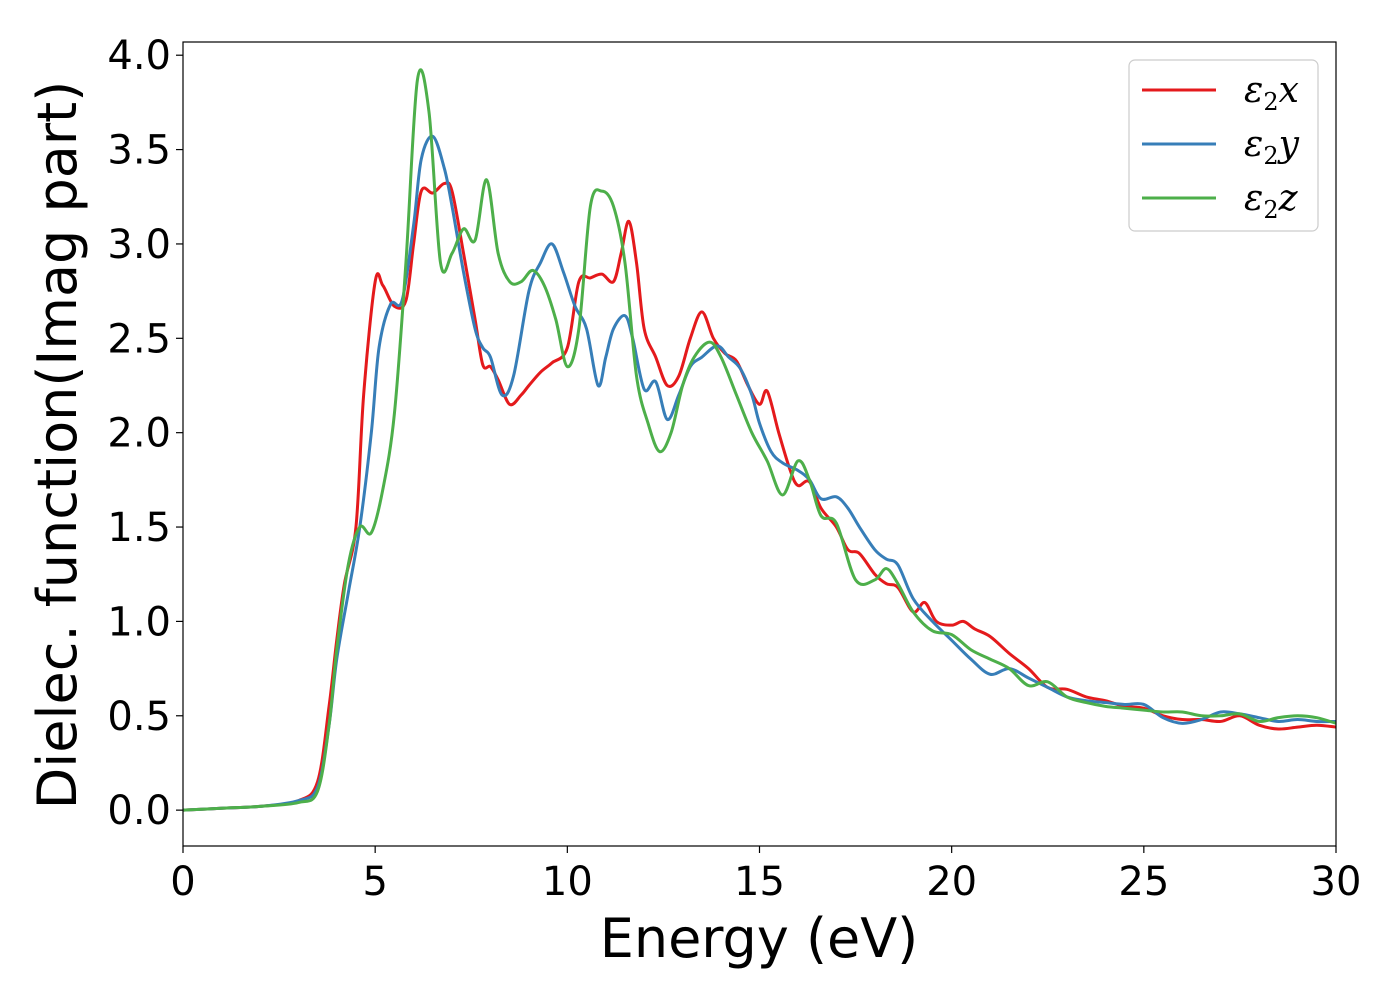  Describe the element at coordinates (1336, 882) in the screenshot. I see `x-tick-label: 30` at that location.